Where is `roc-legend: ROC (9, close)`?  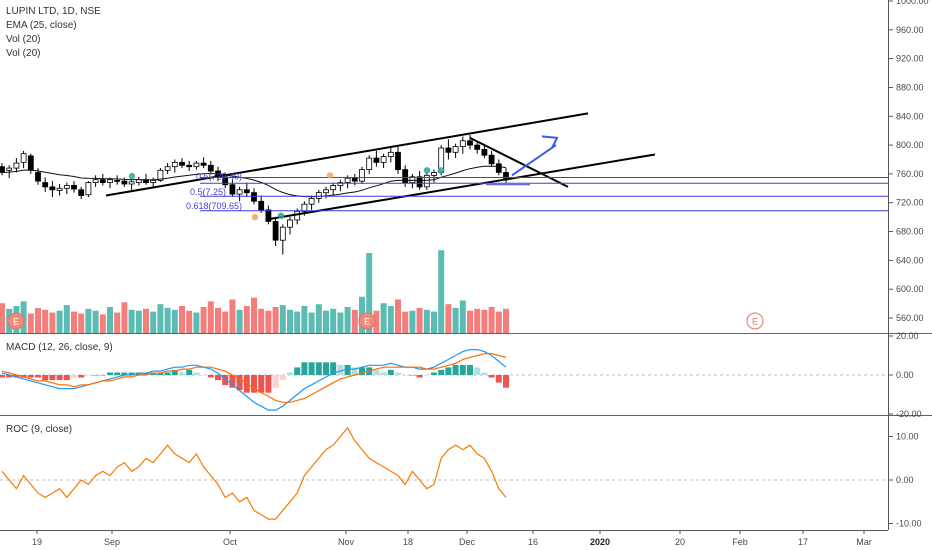
roc-legend: ROC (9, close) is located at coordinates (39, 429).